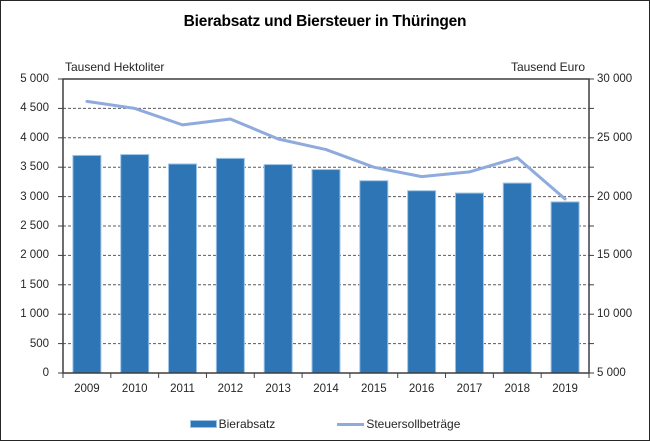  I want to click on bar-2009, so click(87, 264).